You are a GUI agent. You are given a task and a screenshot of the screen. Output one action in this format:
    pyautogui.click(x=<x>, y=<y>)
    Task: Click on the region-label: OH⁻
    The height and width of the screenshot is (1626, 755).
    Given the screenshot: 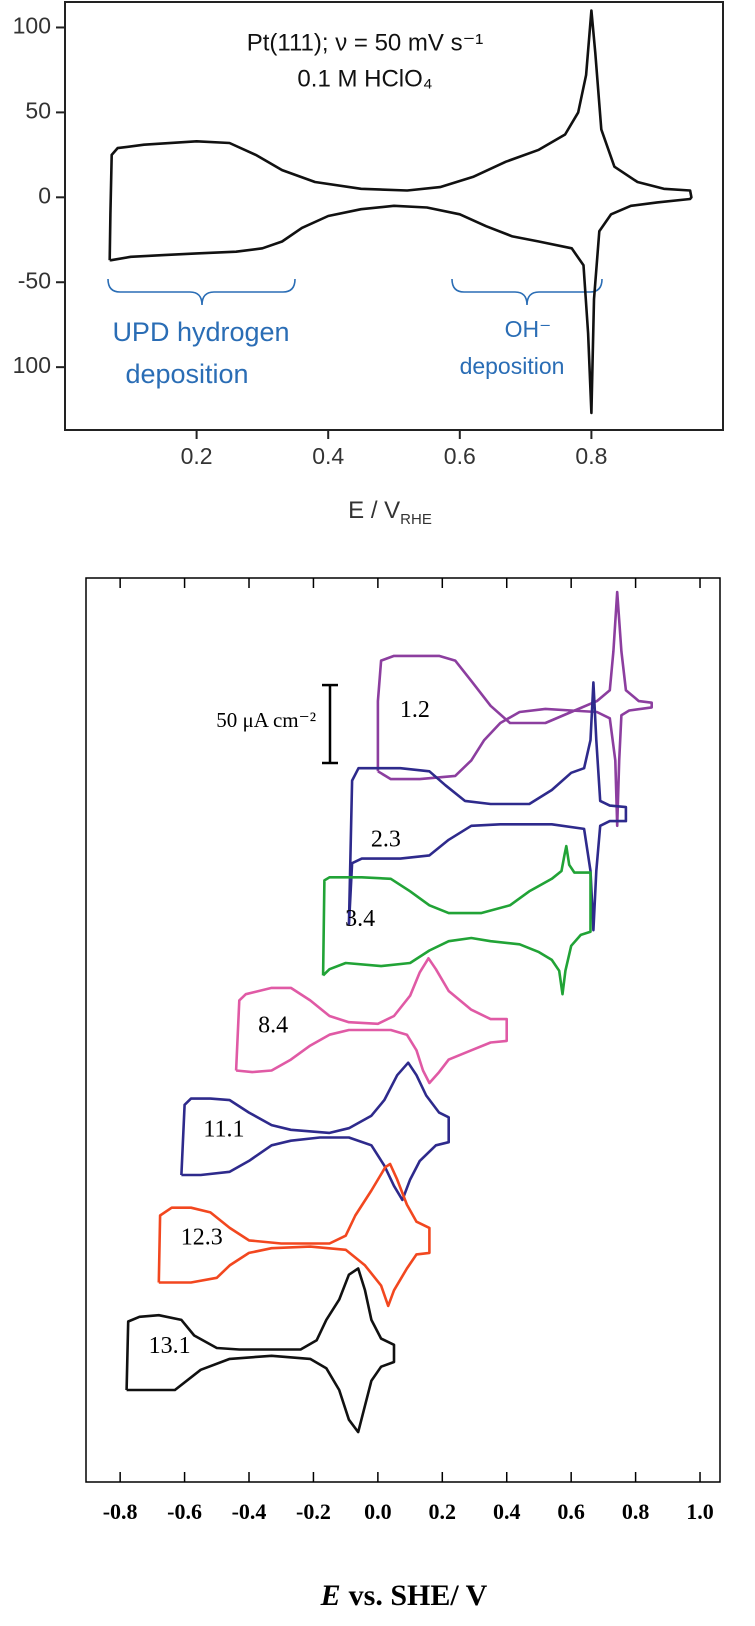 What is the action you would take?
    pyautogui.click(x=528, y=329)
    